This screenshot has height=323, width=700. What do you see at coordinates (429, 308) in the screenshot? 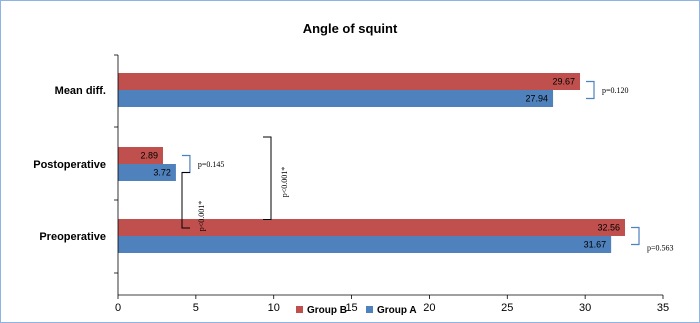
I see `x-tick-label: 20` at bounding box center [429, 308].